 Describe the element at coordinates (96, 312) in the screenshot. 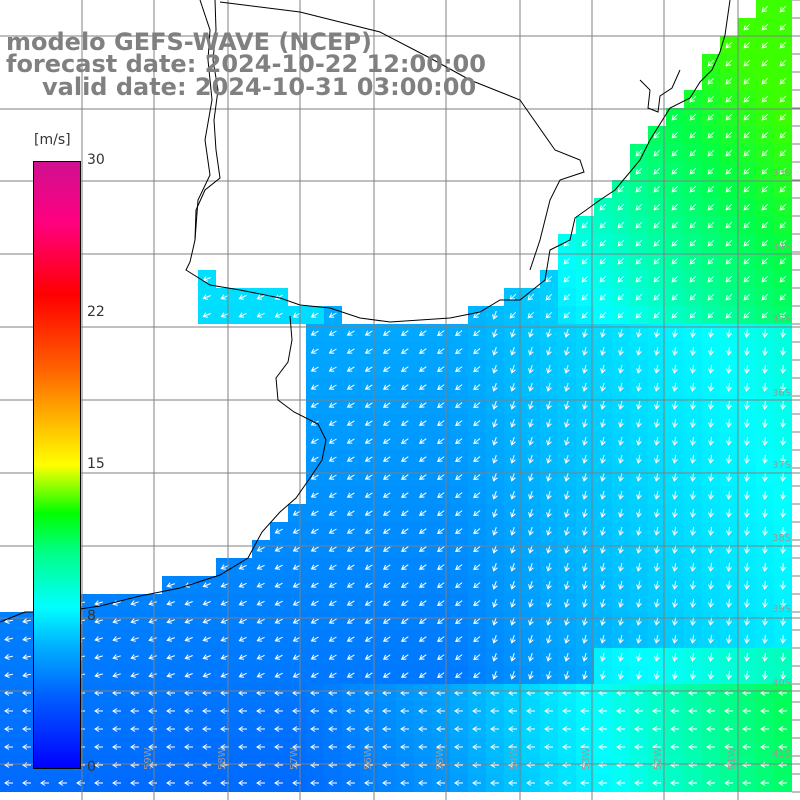

I see `colorbar-tick-22: 22` at that location.